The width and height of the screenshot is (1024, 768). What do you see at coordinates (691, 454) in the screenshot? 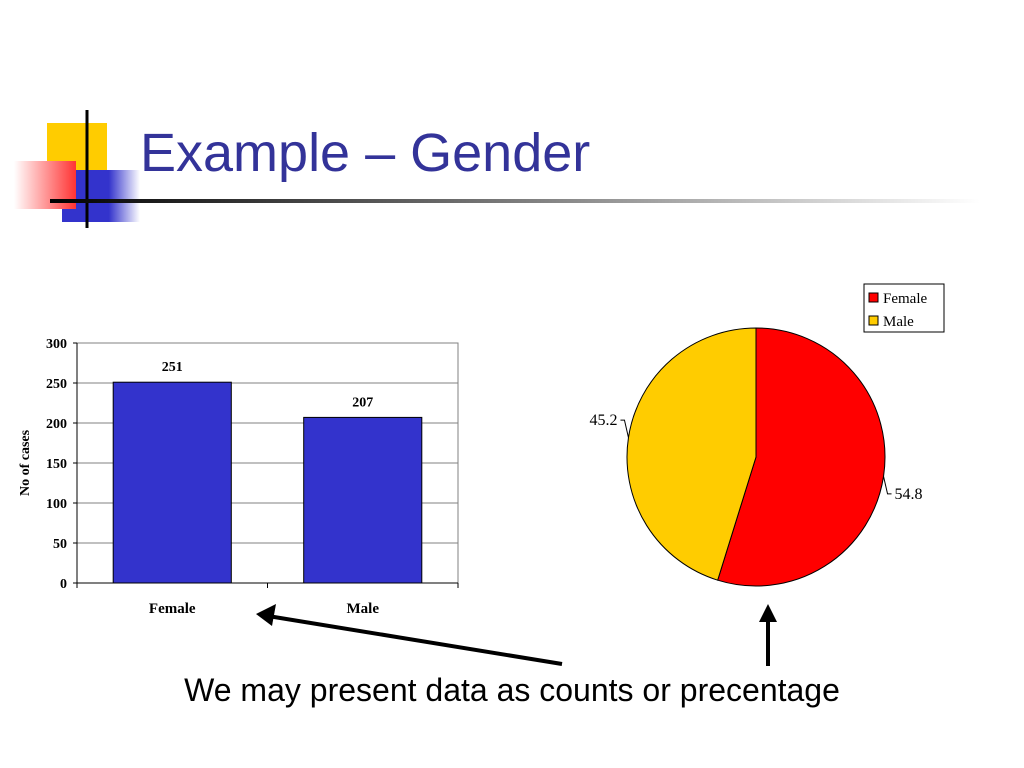
I see `pie-slice-male` at bounding box center [691, 454].